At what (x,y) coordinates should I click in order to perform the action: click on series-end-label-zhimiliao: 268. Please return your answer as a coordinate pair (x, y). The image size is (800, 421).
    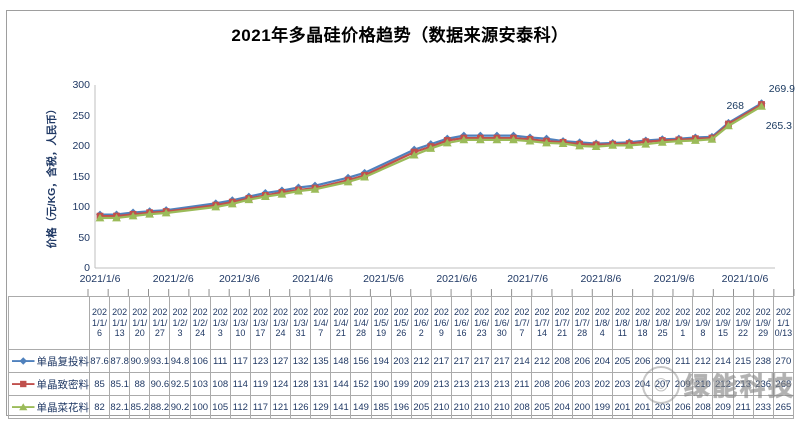
    Looking at the image, I should click on (735, 106).